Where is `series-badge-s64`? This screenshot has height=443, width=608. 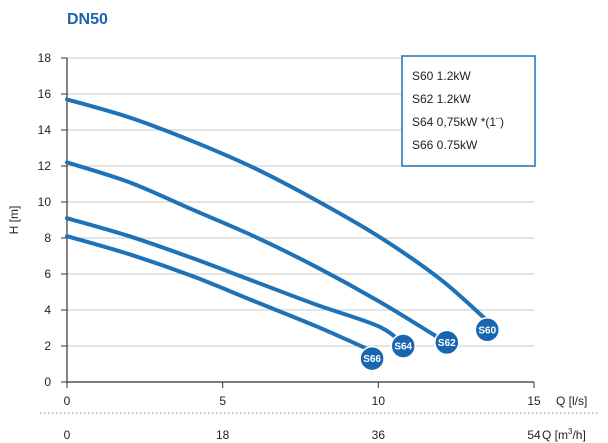
series-badge-s64 is located at coordinates (403, 346).